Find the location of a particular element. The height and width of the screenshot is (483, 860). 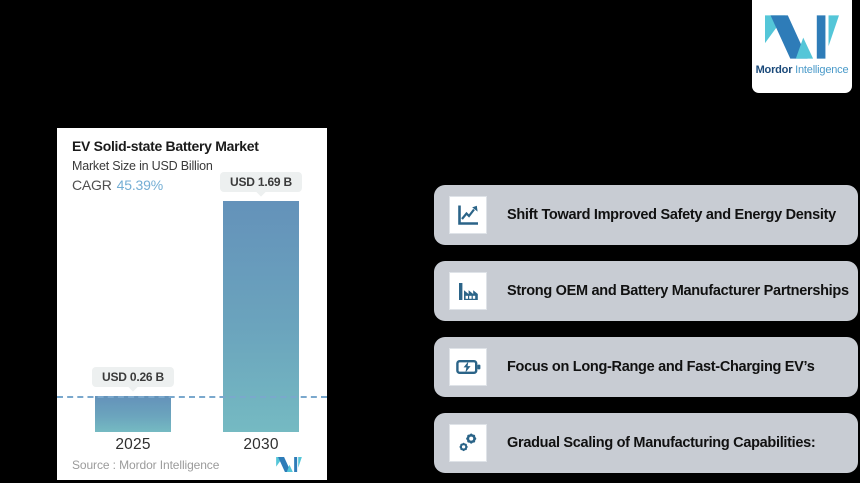

factory-icon is located at coordinates (468, 291).